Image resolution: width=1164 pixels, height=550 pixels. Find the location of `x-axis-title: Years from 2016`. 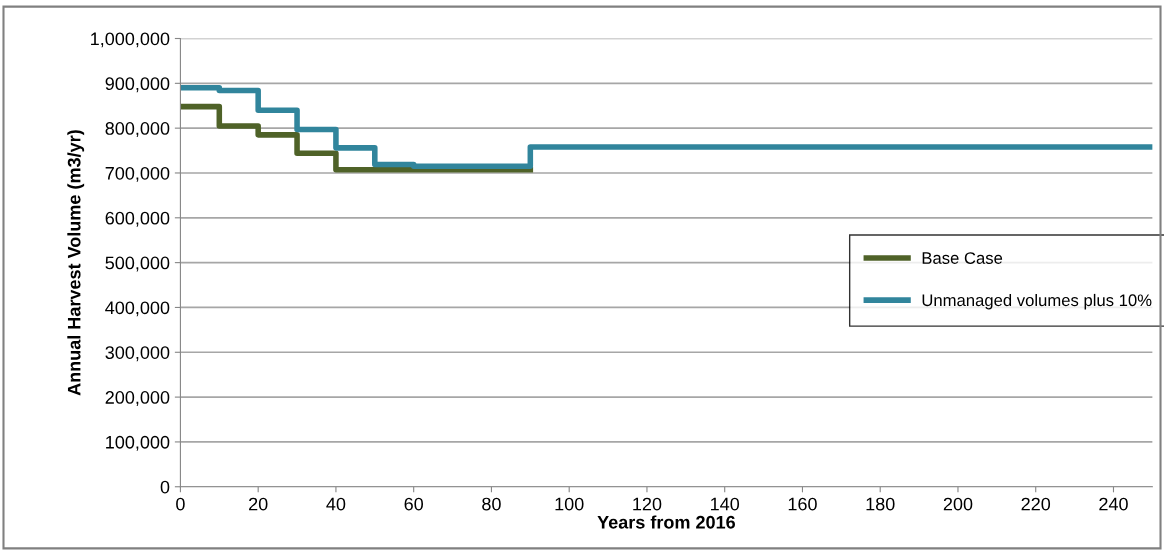

x-axis-title: Years from 2016 is located at coordinates (666, 522).